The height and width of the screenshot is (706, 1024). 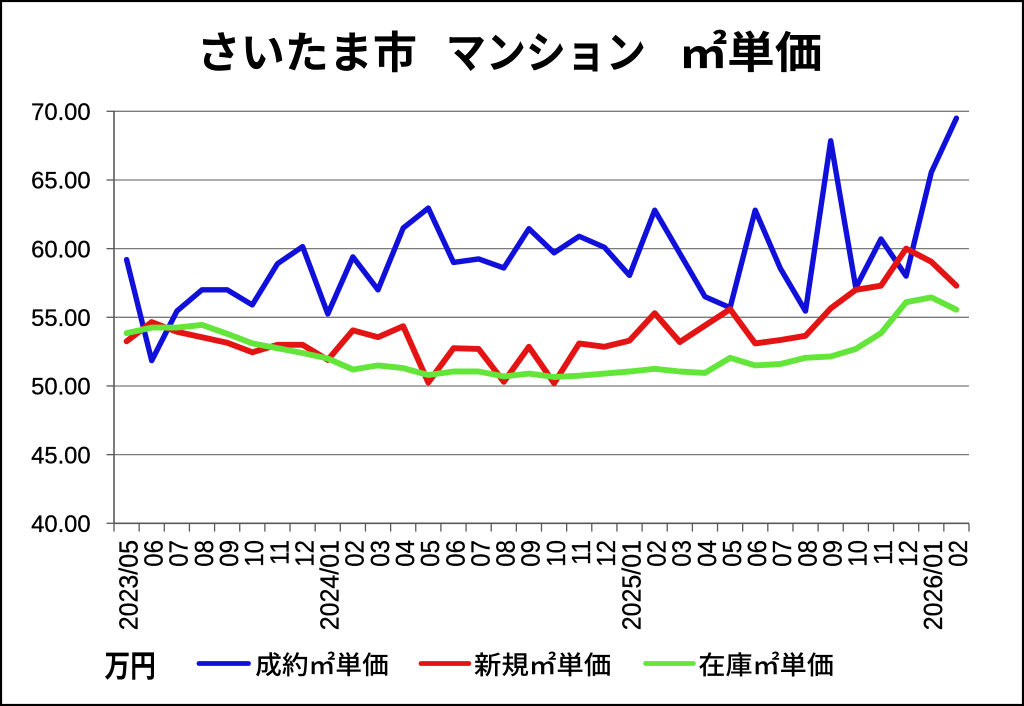 I want to click on svg-text: 65.00, so click(x=60, y=181).